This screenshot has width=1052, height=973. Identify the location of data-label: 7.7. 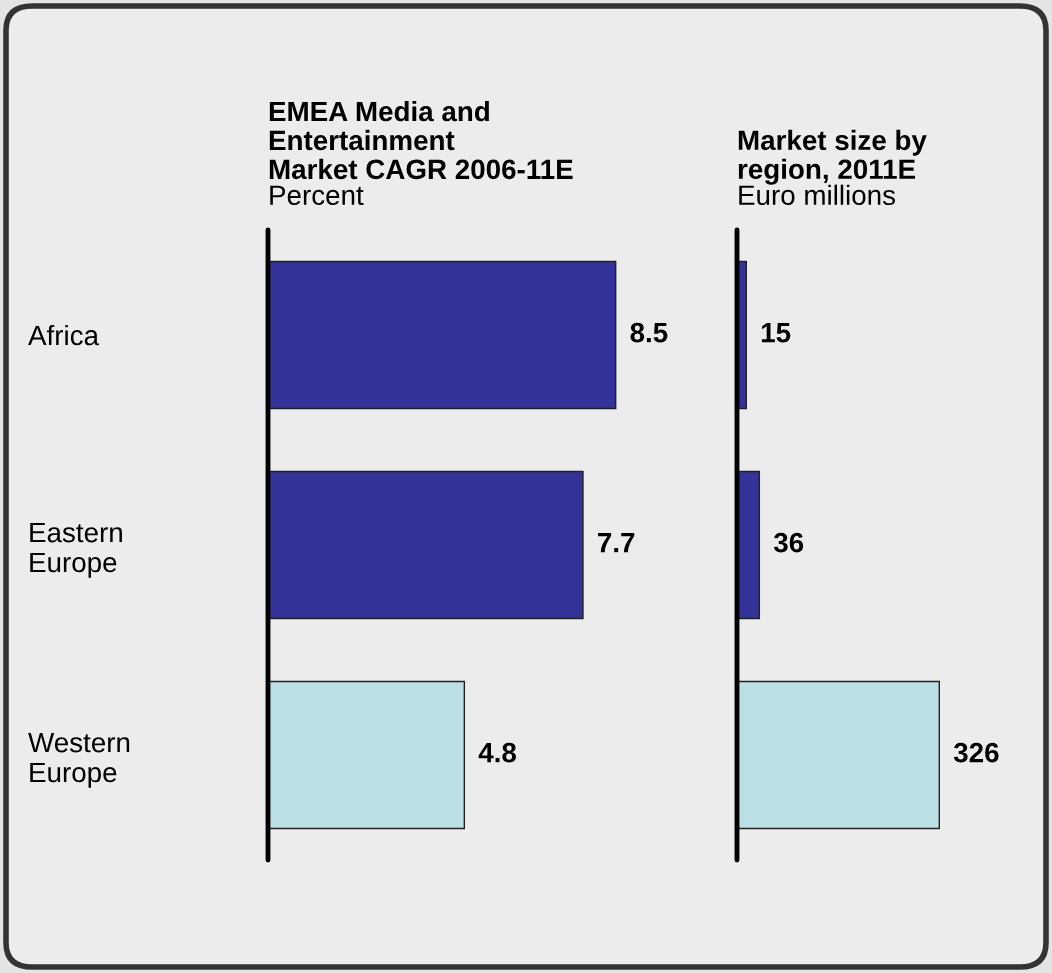
(616, 543).